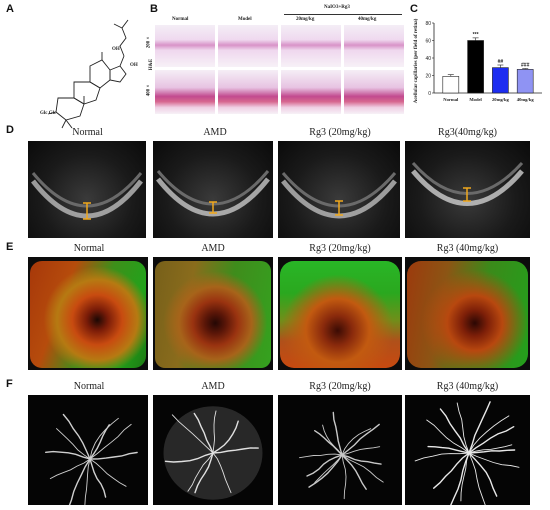 The width and height of the screenshot is (550, 510). What do you see at coordinates (343, 14) in the screenshot?
I see `group-bracket` at bounding box center [343, 14].